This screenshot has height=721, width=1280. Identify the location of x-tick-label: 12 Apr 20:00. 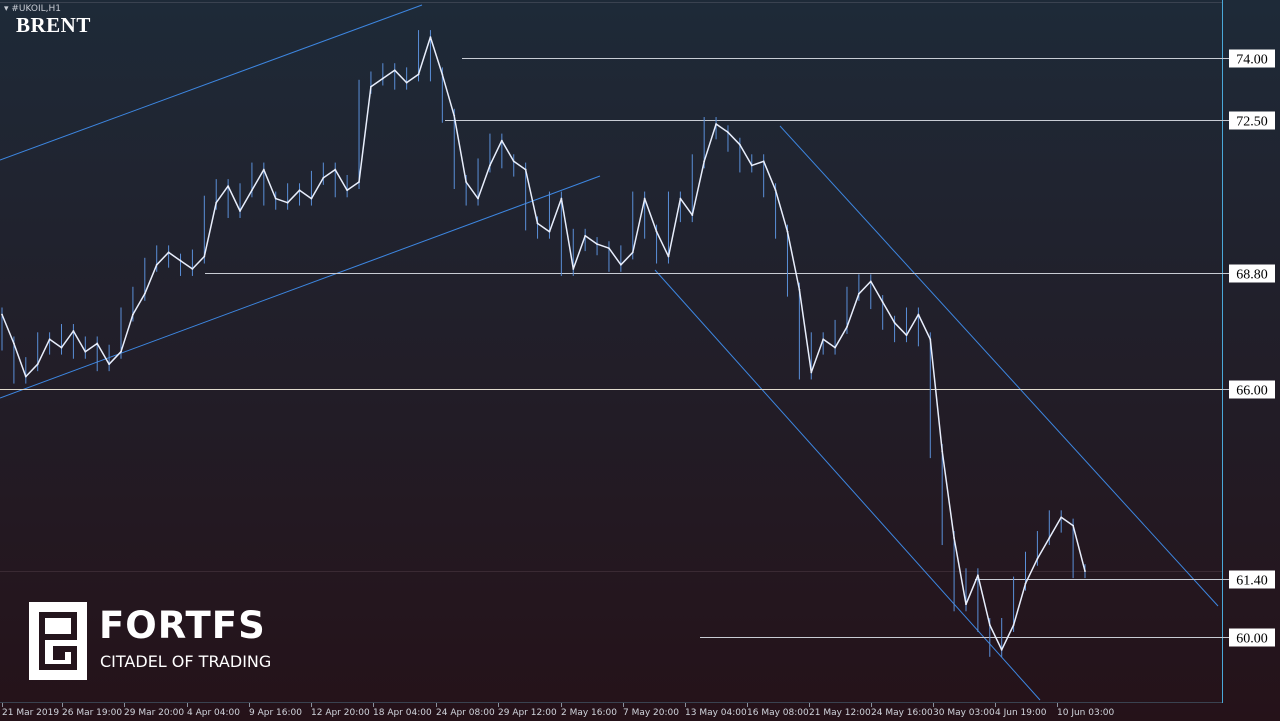
(340, 713).